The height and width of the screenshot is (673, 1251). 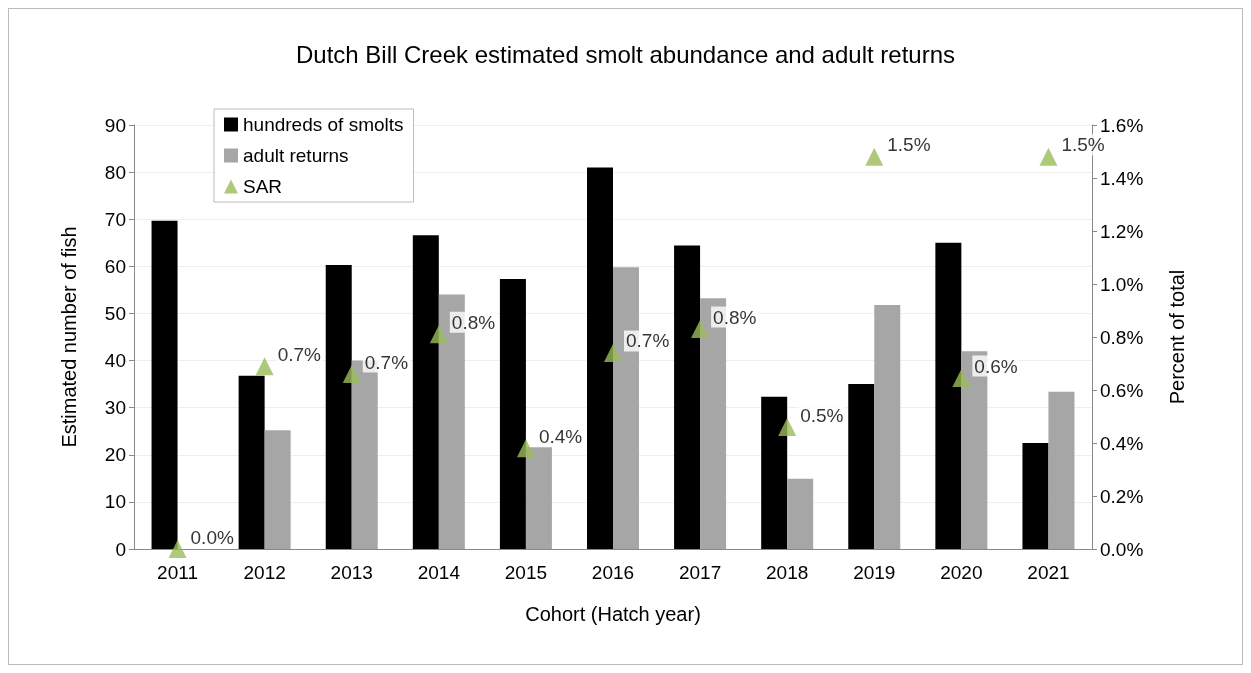 I want to click on y-tick-label: 80, so click(x=115, y=172).